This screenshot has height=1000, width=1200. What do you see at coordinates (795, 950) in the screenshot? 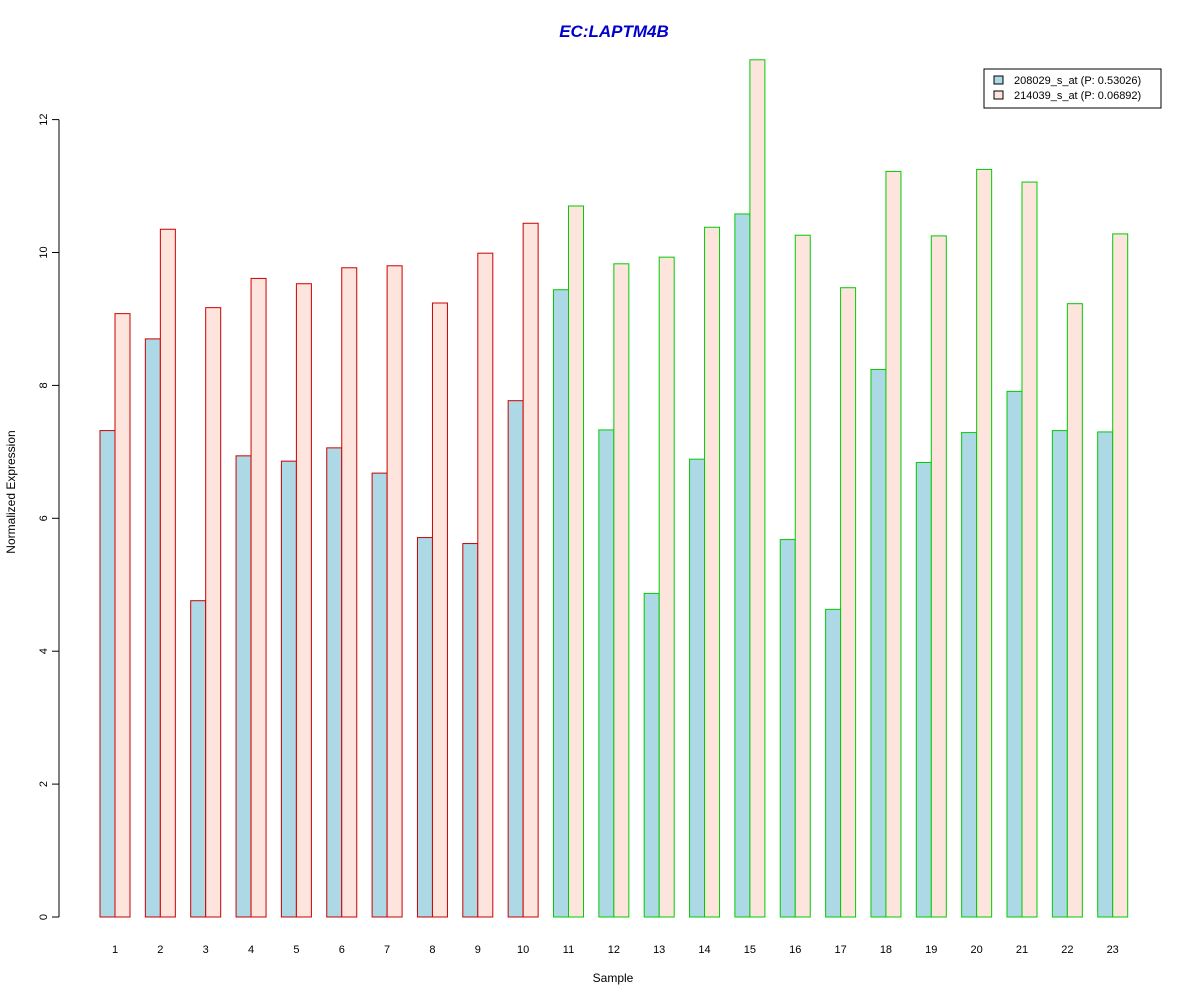
I see `x-tick-label-16: 16` at bounding box center [795, 950].